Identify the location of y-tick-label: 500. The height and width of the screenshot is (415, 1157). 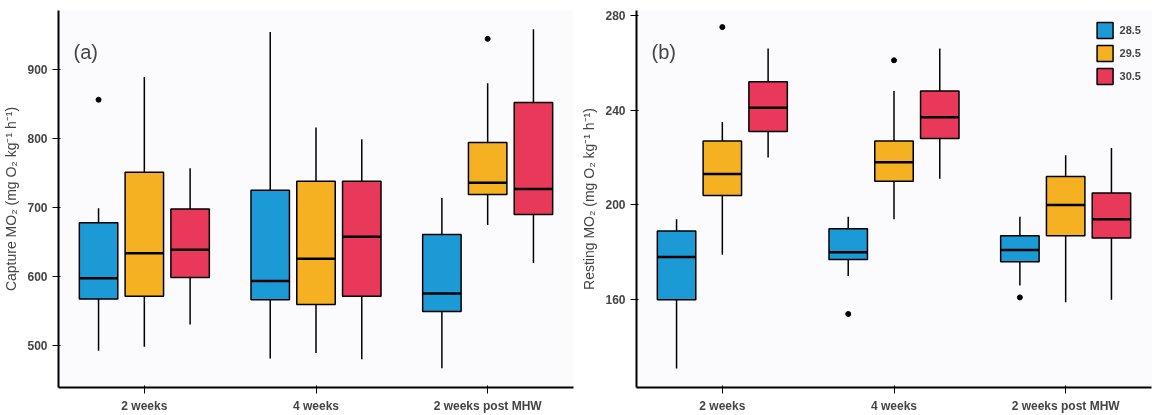
(37, 346).